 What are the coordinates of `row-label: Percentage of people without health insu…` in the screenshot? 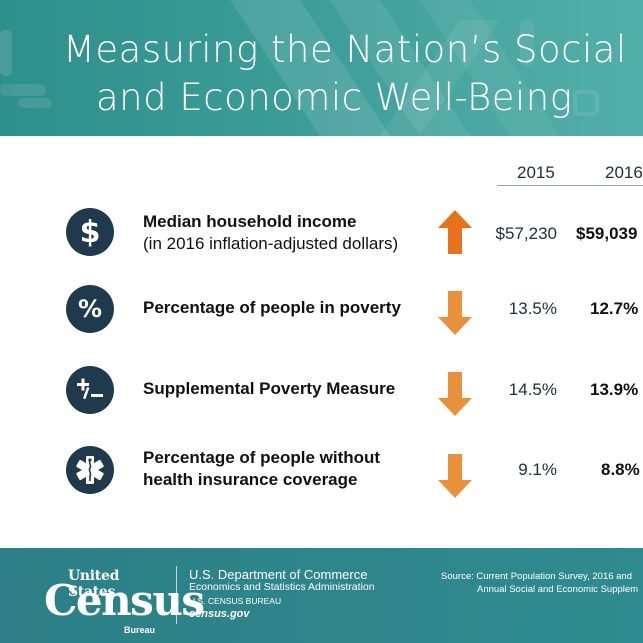 It's located at (261, 469).